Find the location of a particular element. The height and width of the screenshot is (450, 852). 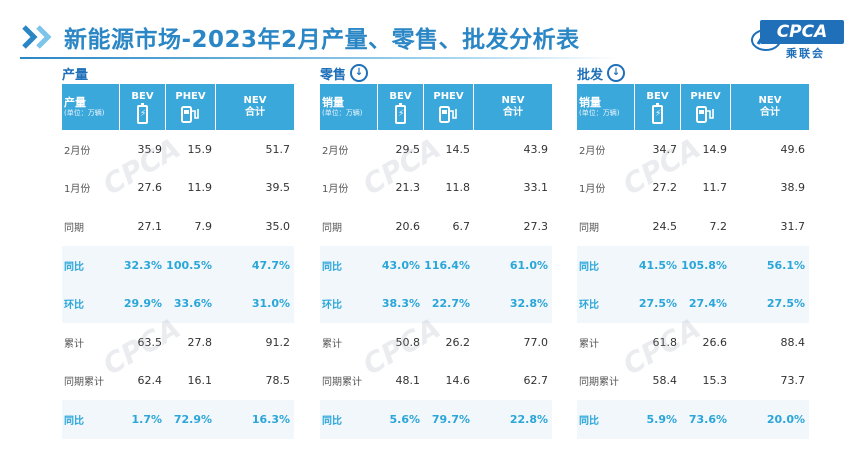

cell-bev: 61.8 is located at coordinates (665, 342).